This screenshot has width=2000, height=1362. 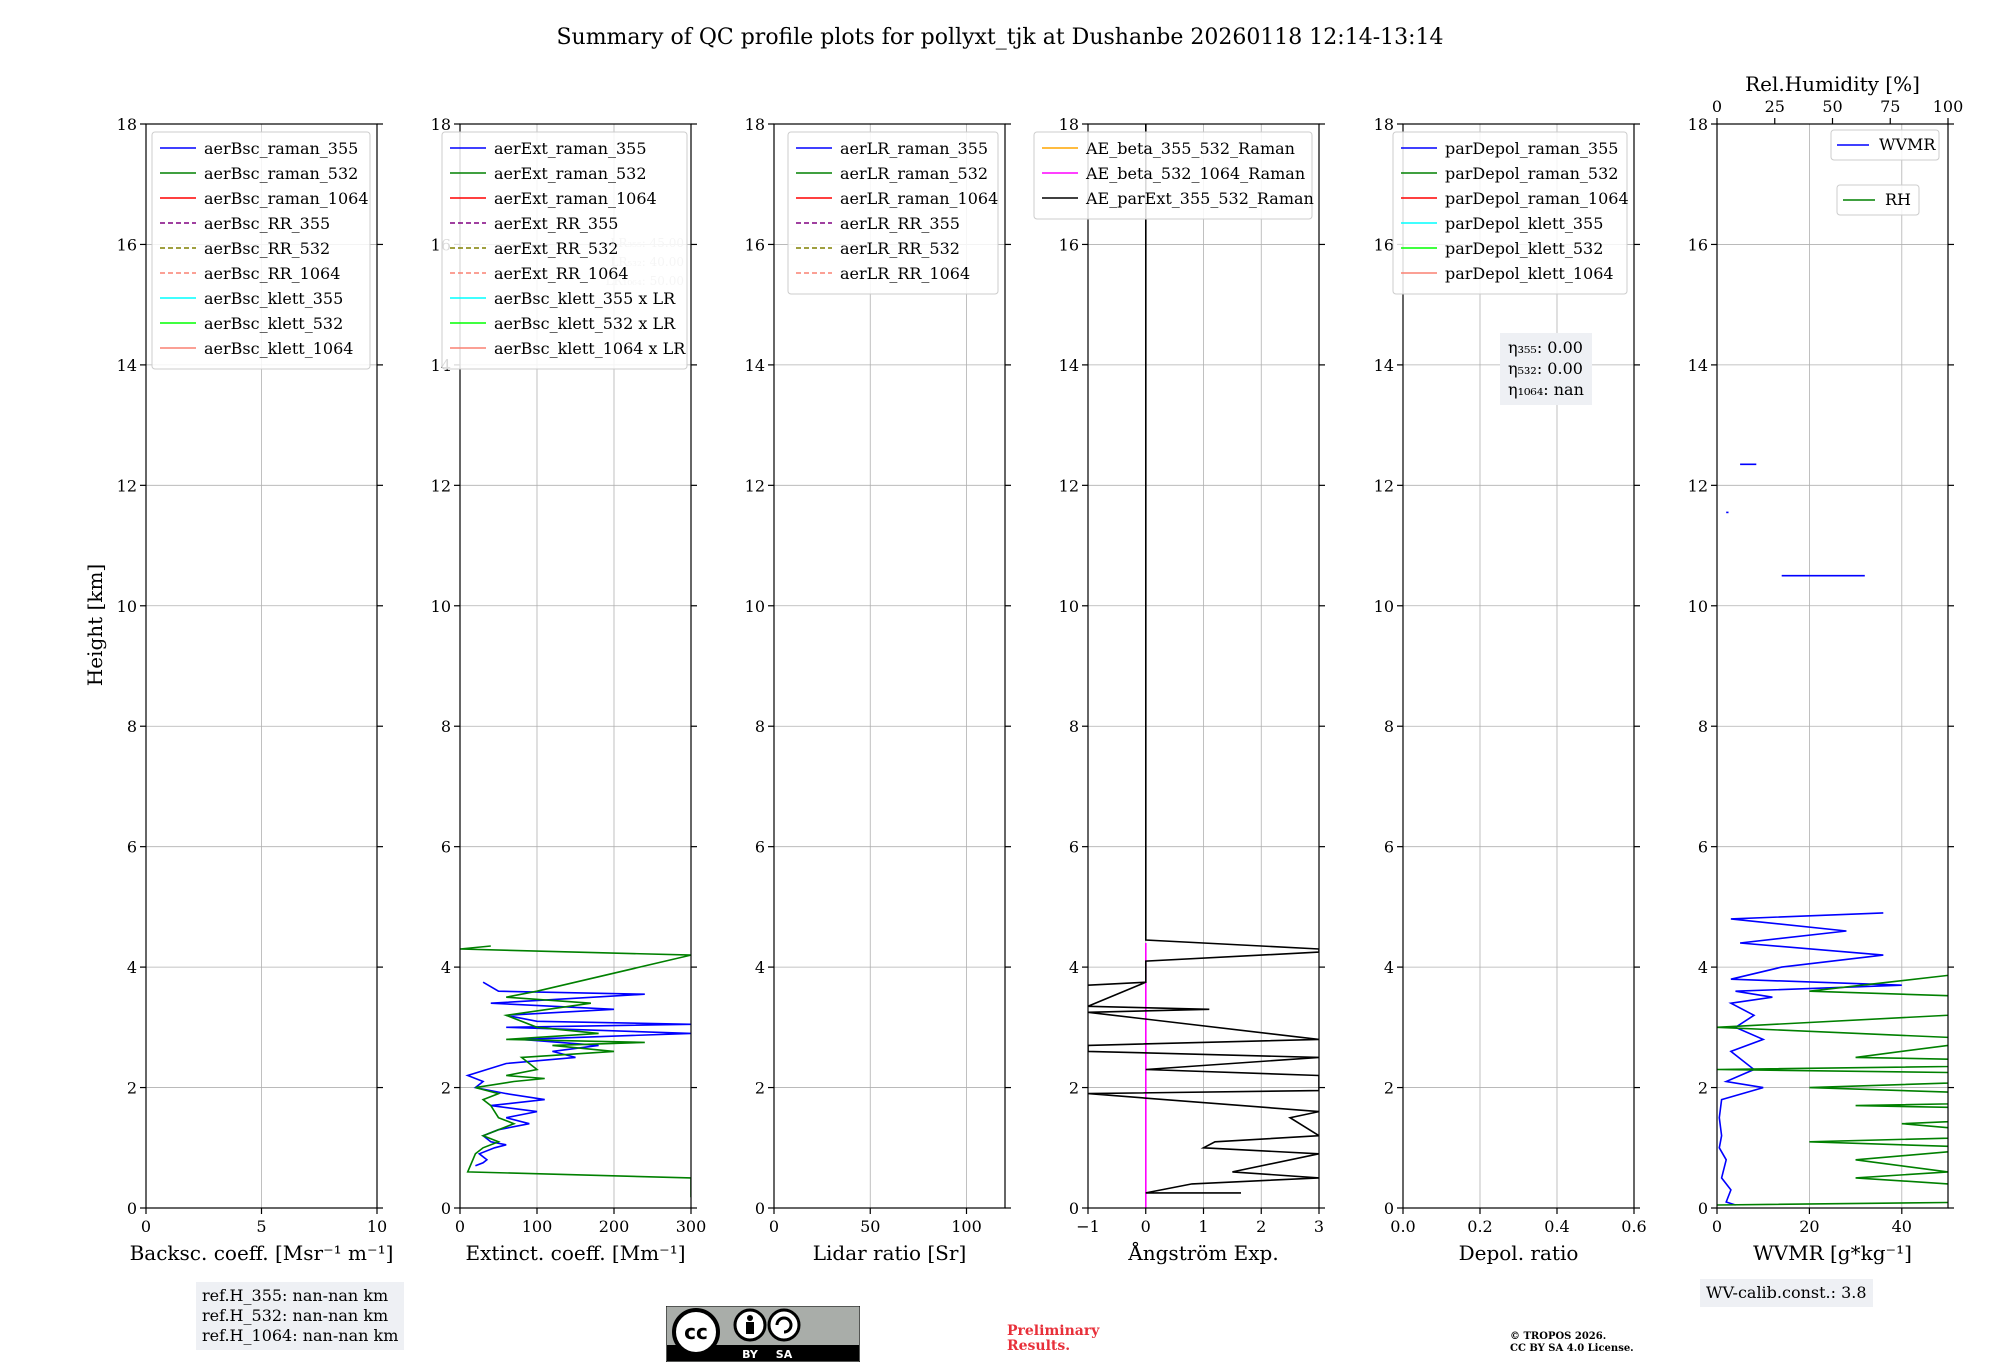 I want to click on x-axis-label: Ångström Exp., so click(x=1202, y=1252).